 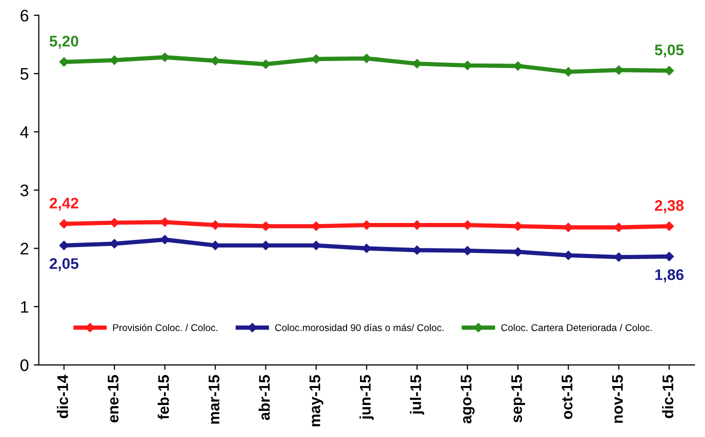 What do you see at coordinates (669, 275) in the screenshot?
I see `data-label: 1,86` at bounding box center [669, 275].